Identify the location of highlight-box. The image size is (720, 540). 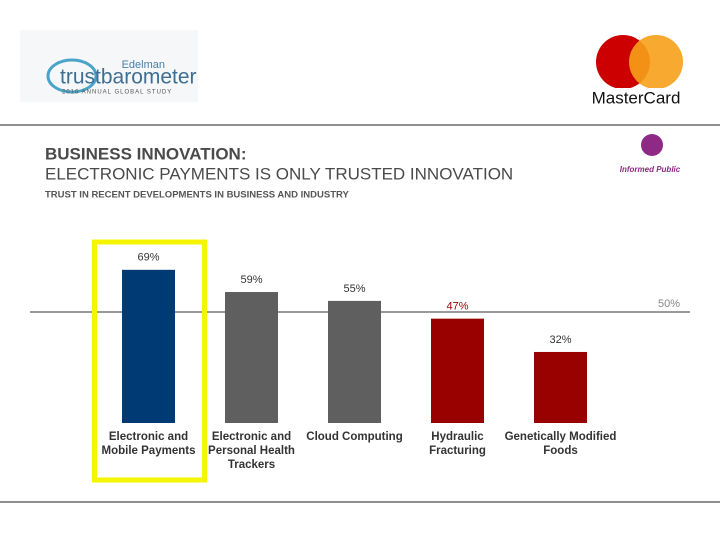
(149, 361).